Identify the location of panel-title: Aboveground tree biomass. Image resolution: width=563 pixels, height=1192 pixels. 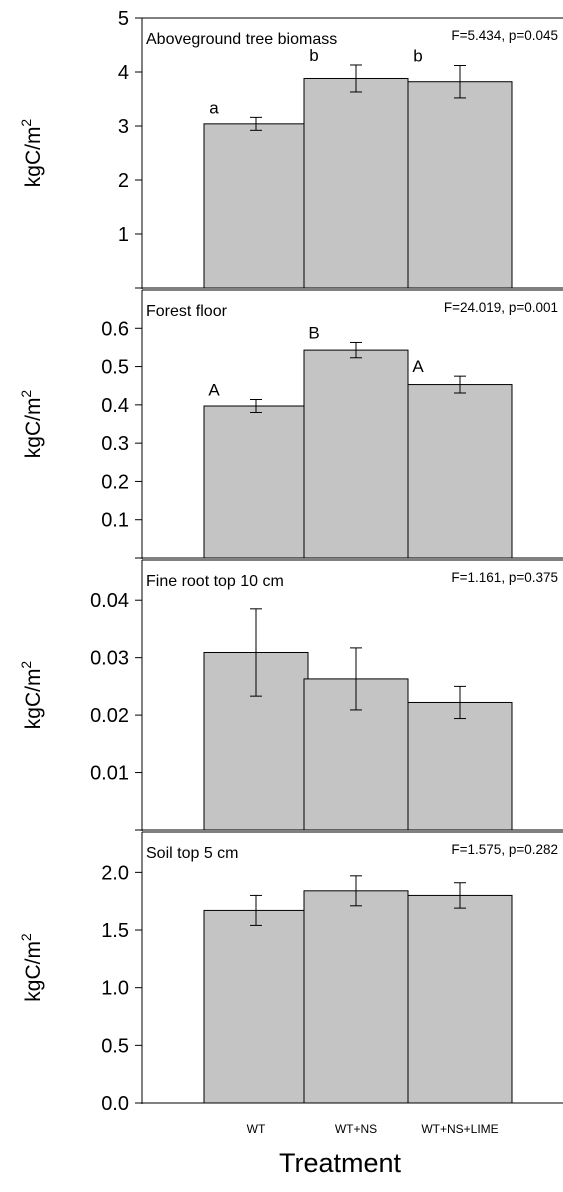
(241, 39).